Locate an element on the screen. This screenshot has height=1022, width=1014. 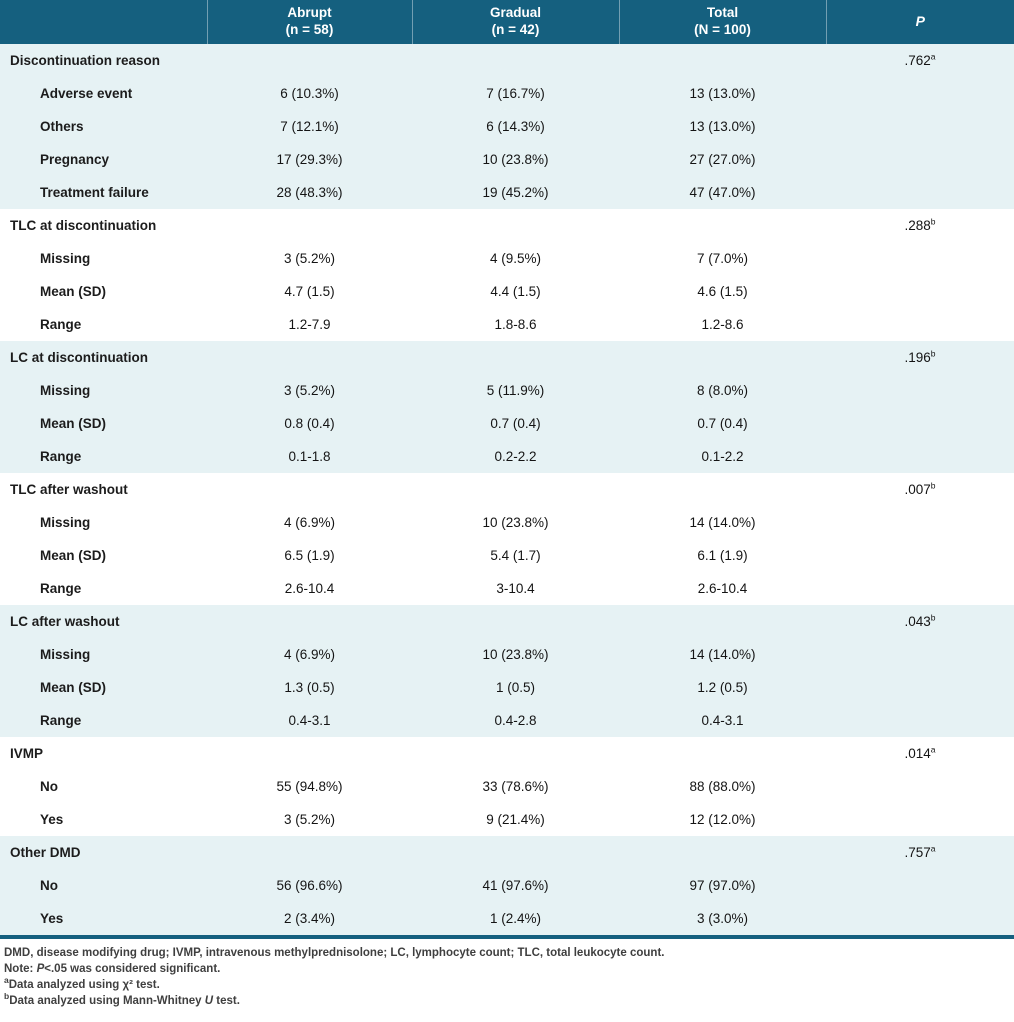
footnote-b-marker: b is located at coordinates (7, 996).